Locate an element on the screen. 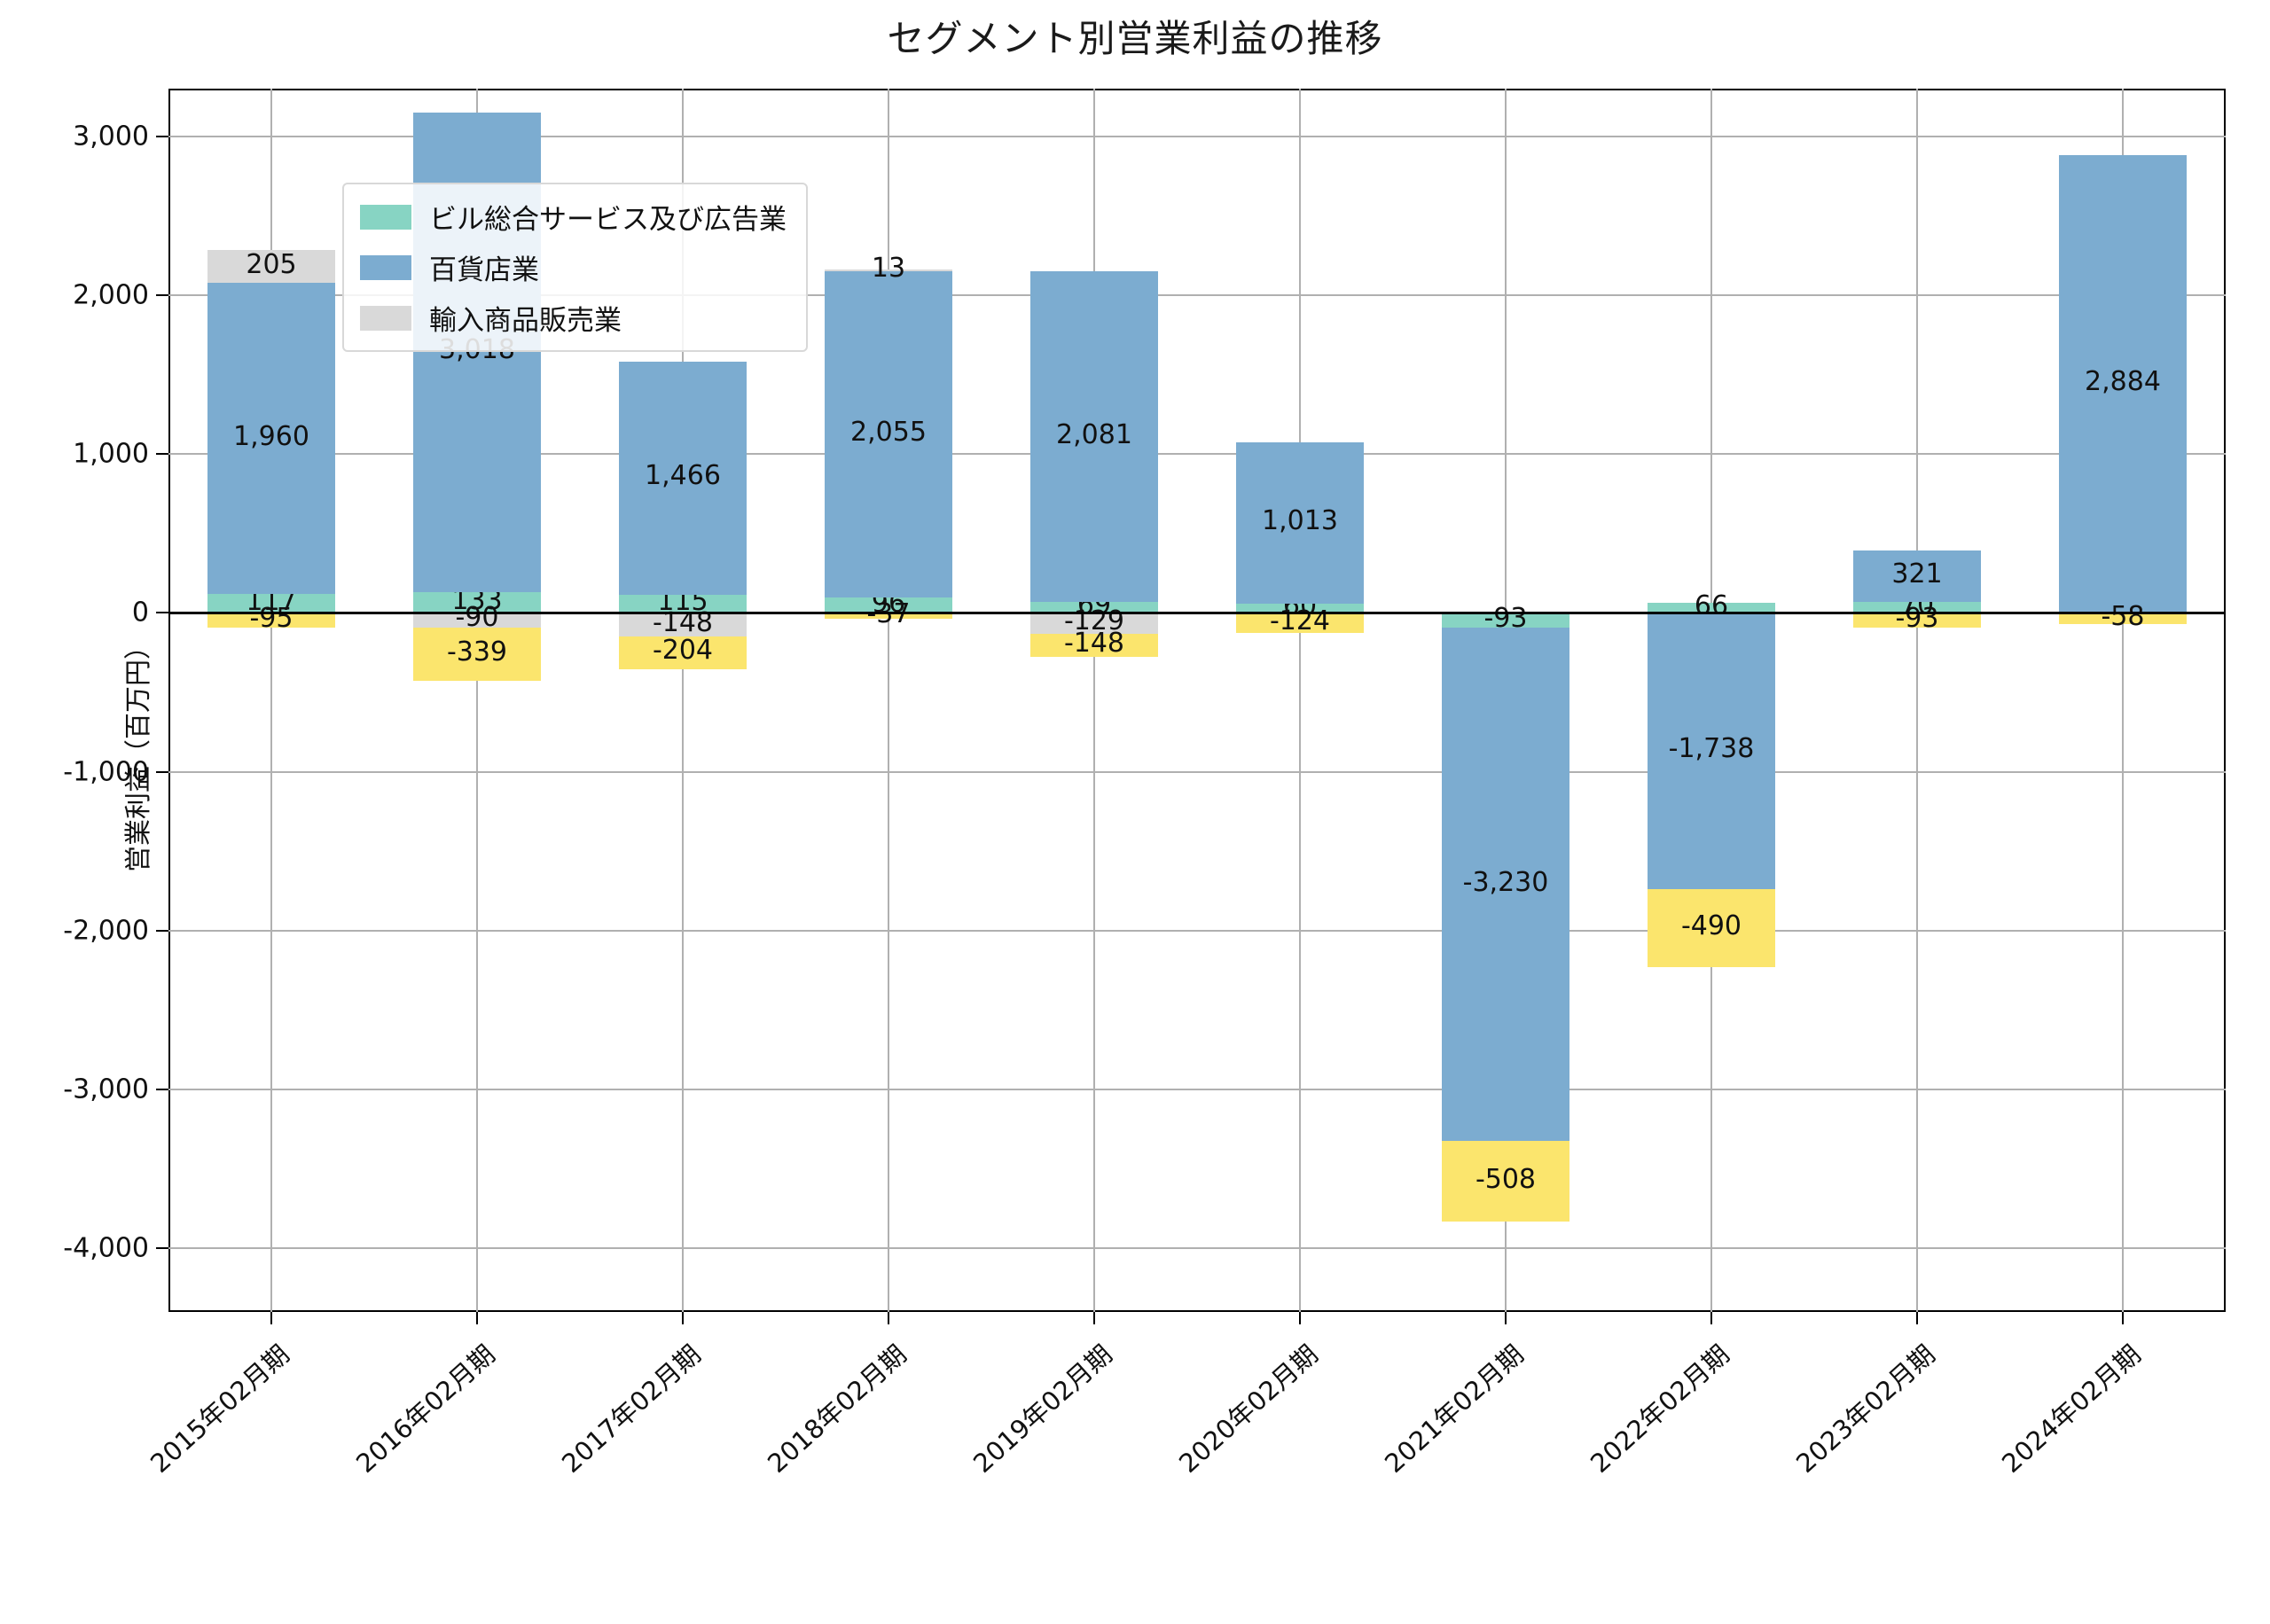  y-tick-label: 0 is located at coordinates (140, 613).